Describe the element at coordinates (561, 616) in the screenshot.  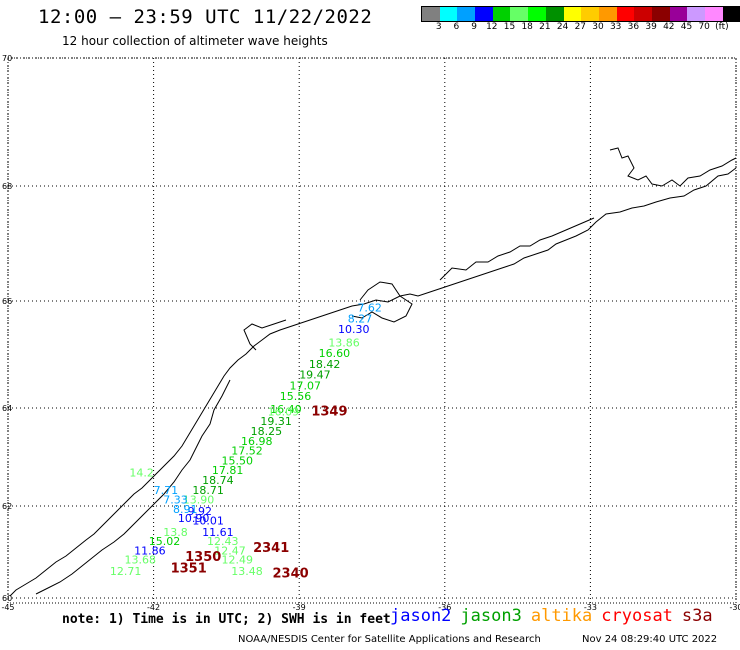
I see `satellite-name: altika` at that location.